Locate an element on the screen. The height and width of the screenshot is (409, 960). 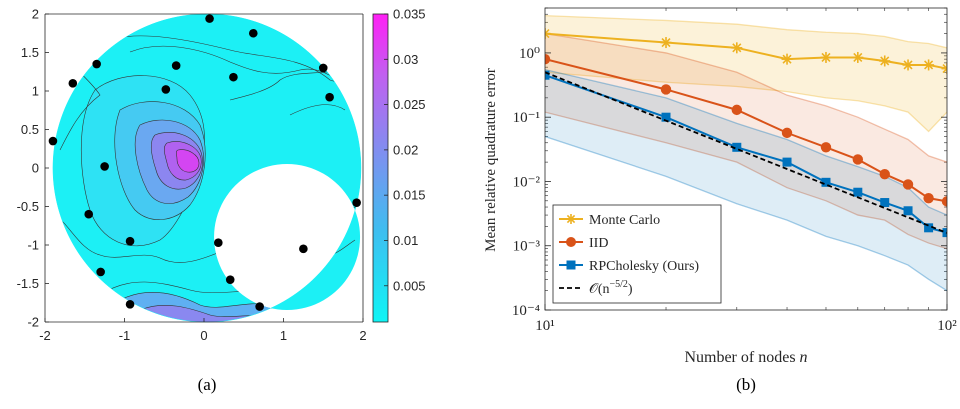
colorbar-tick-label: 0.02 is located at coordinates (405, 149).